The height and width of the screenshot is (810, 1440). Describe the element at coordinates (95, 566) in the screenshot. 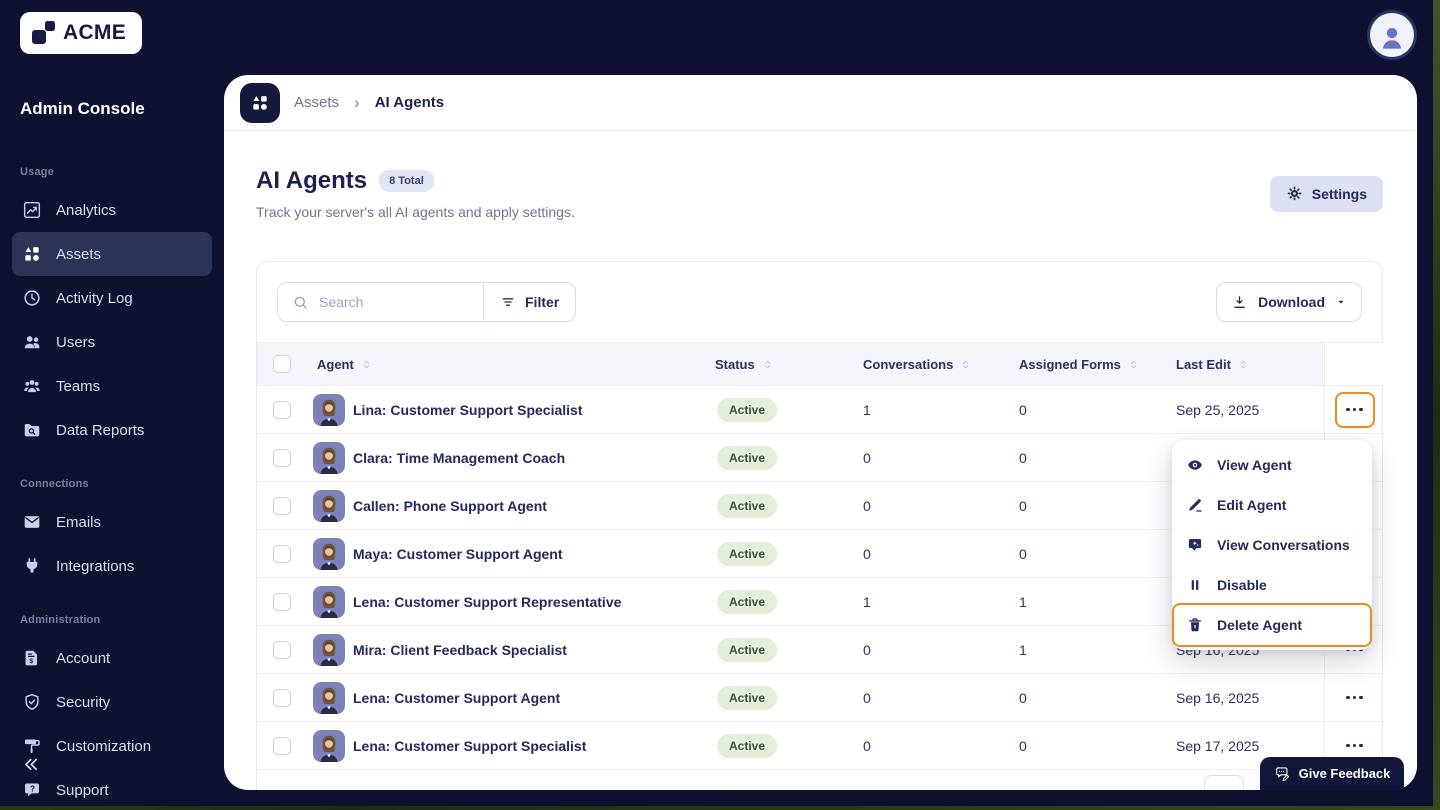

I see `sidebar-item-label: Integrations` at that location.